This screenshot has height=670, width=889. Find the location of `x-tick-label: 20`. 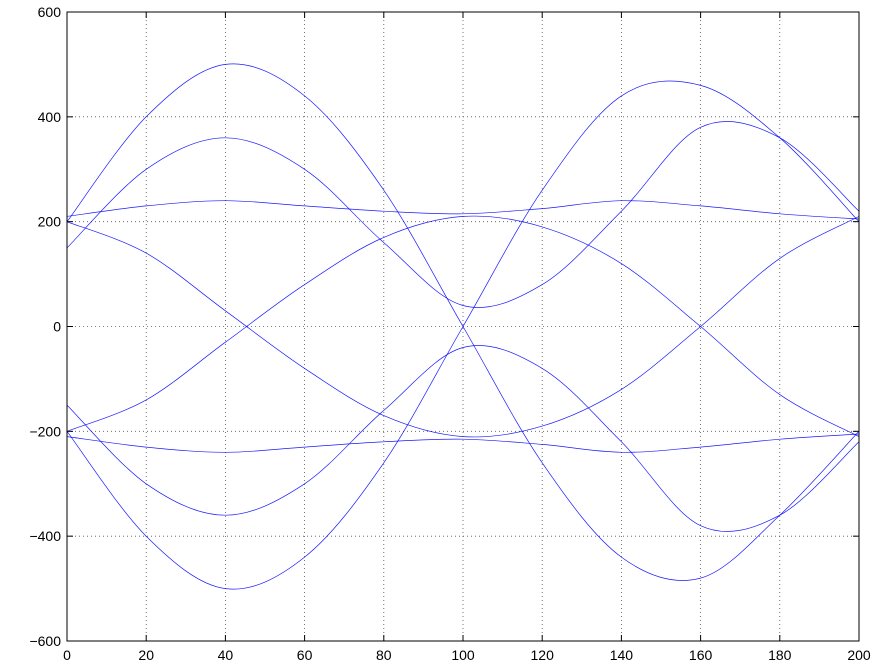

x-tick-label: 20 is located at coordinates (146, 655).